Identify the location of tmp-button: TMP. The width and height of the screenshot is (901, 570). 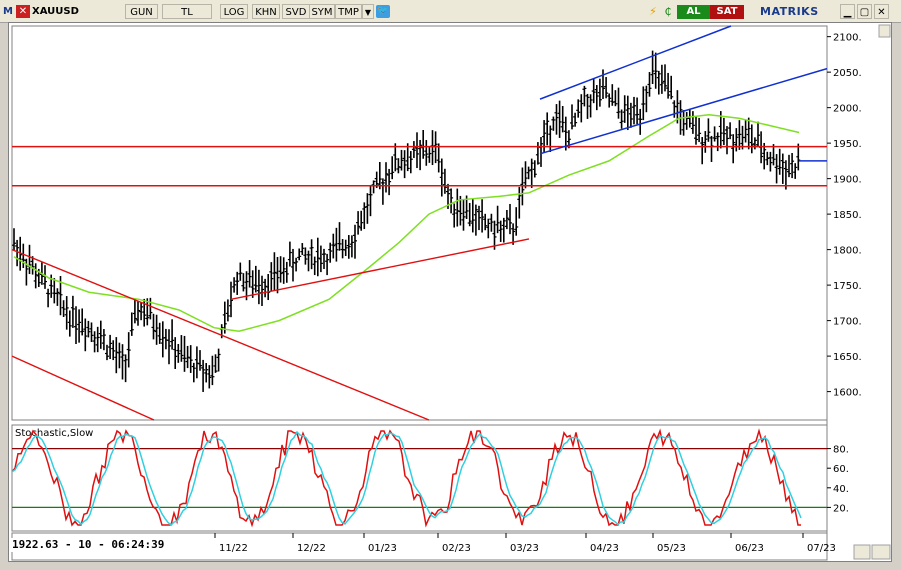
(348, 11).